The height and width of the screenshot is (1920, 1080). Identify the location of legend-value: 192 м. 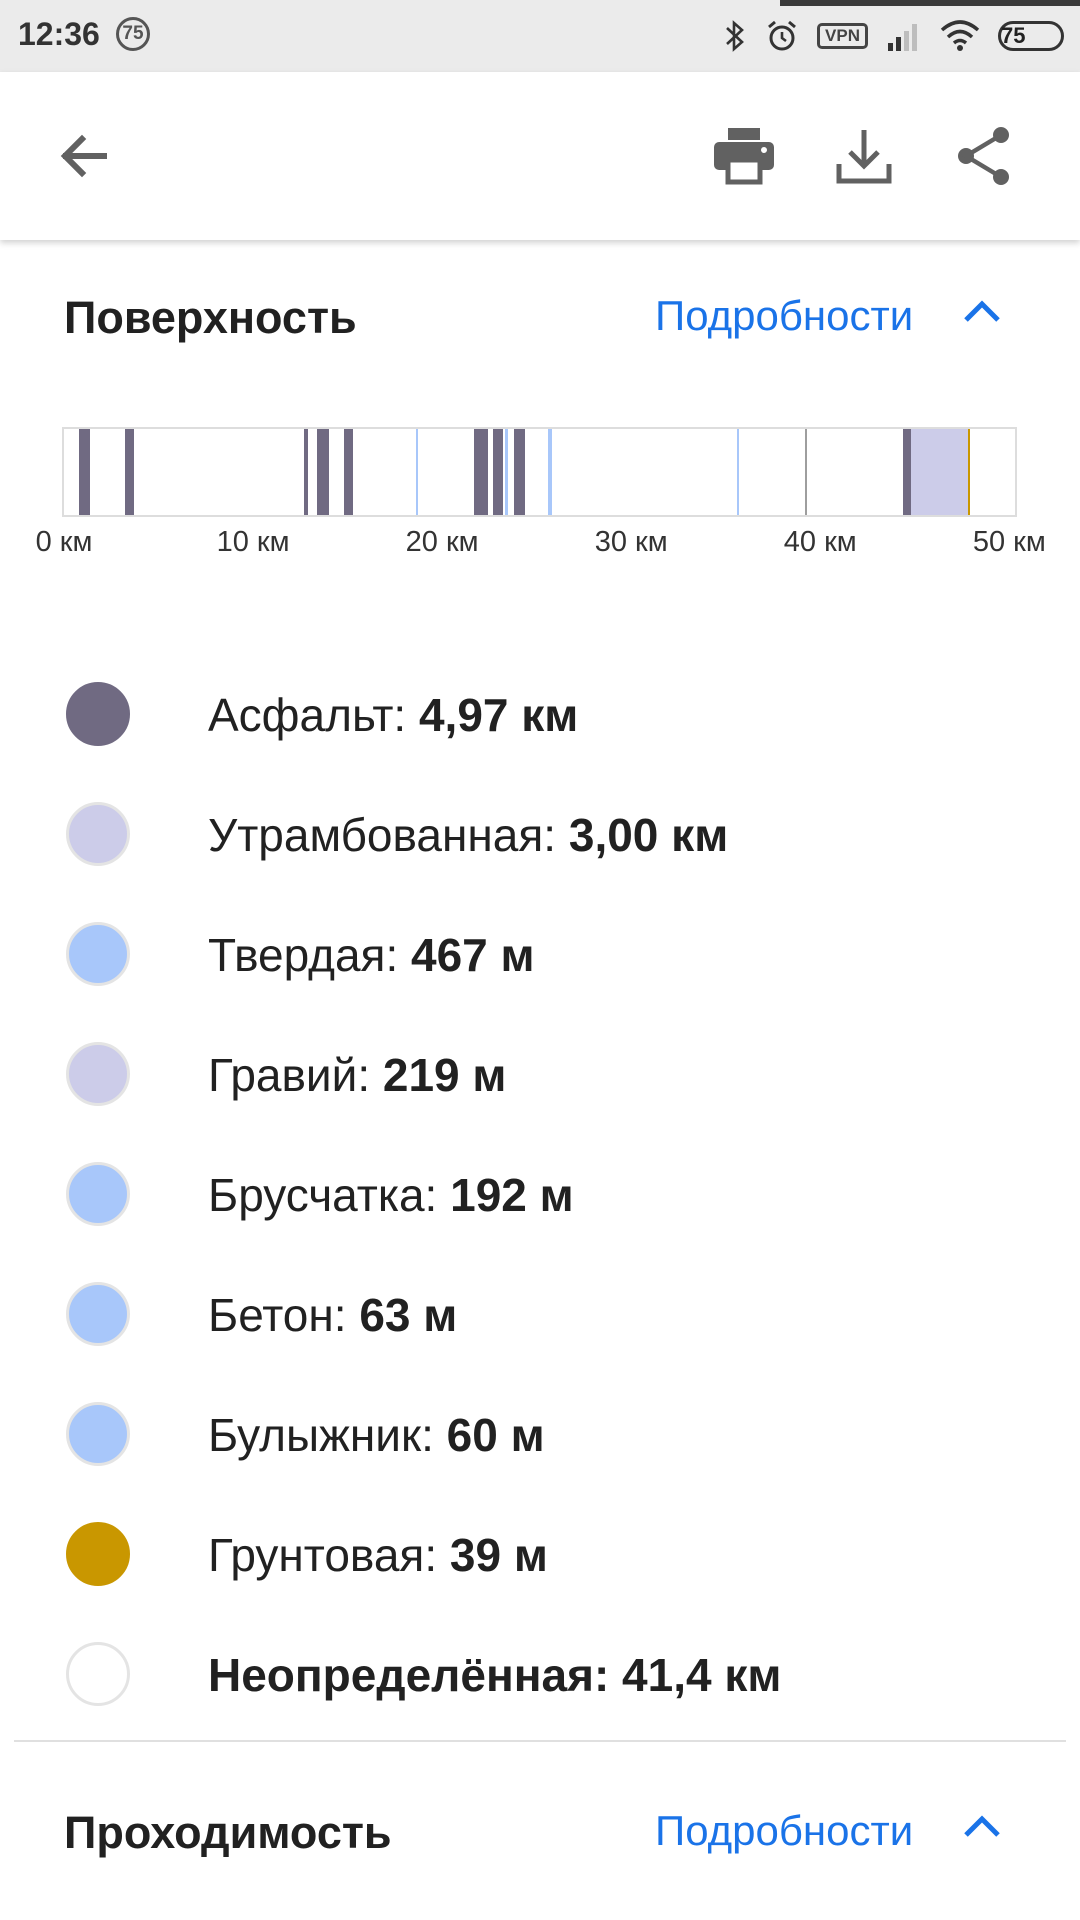
(512, 1195).